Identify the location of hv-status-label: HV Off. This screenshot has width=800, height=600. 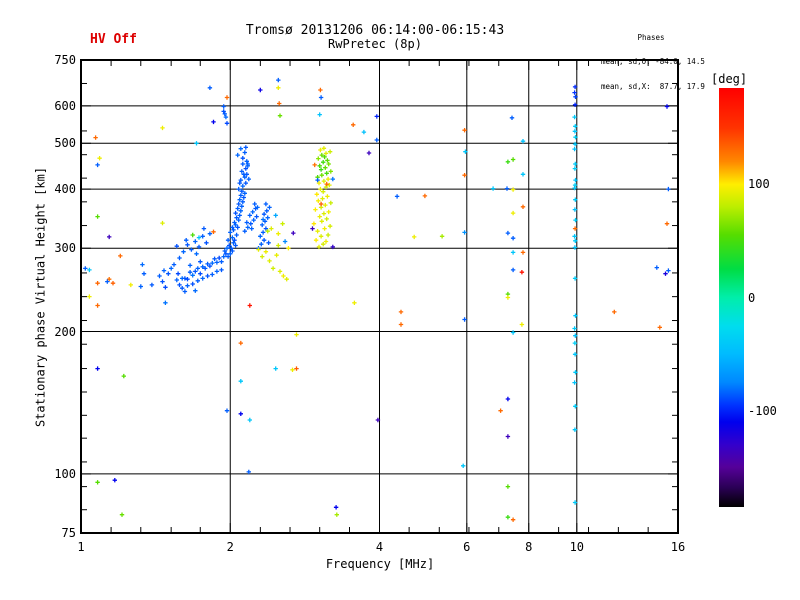
(113, 39).